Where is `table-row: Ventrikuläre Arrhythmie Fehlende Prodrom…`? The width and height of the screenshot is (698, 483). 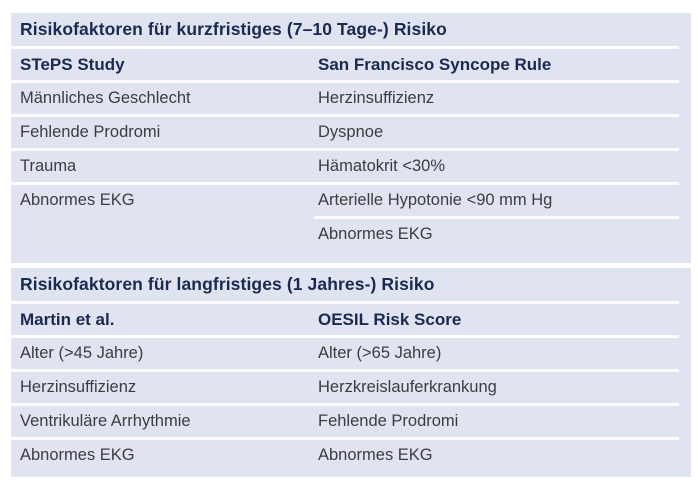
table-row: Ventrikuläre Arrhythmie Fehlende Prodrom… is located at coordinates (351, 421).